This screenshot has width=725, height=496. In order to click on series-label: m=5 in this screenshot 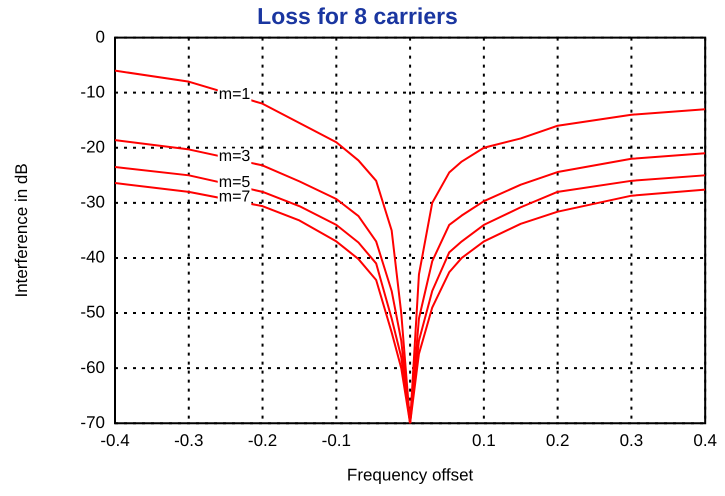, I will do `click(234, 183)`.